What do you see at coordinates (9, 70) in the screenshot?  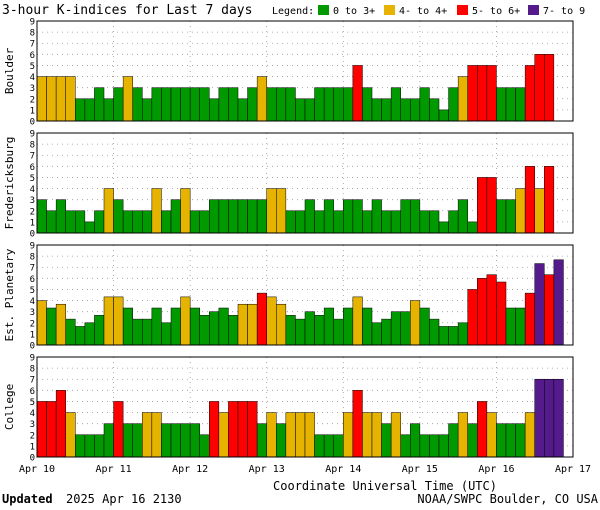 I see `panel-label: Boulder` at bounding box center [9, 70].